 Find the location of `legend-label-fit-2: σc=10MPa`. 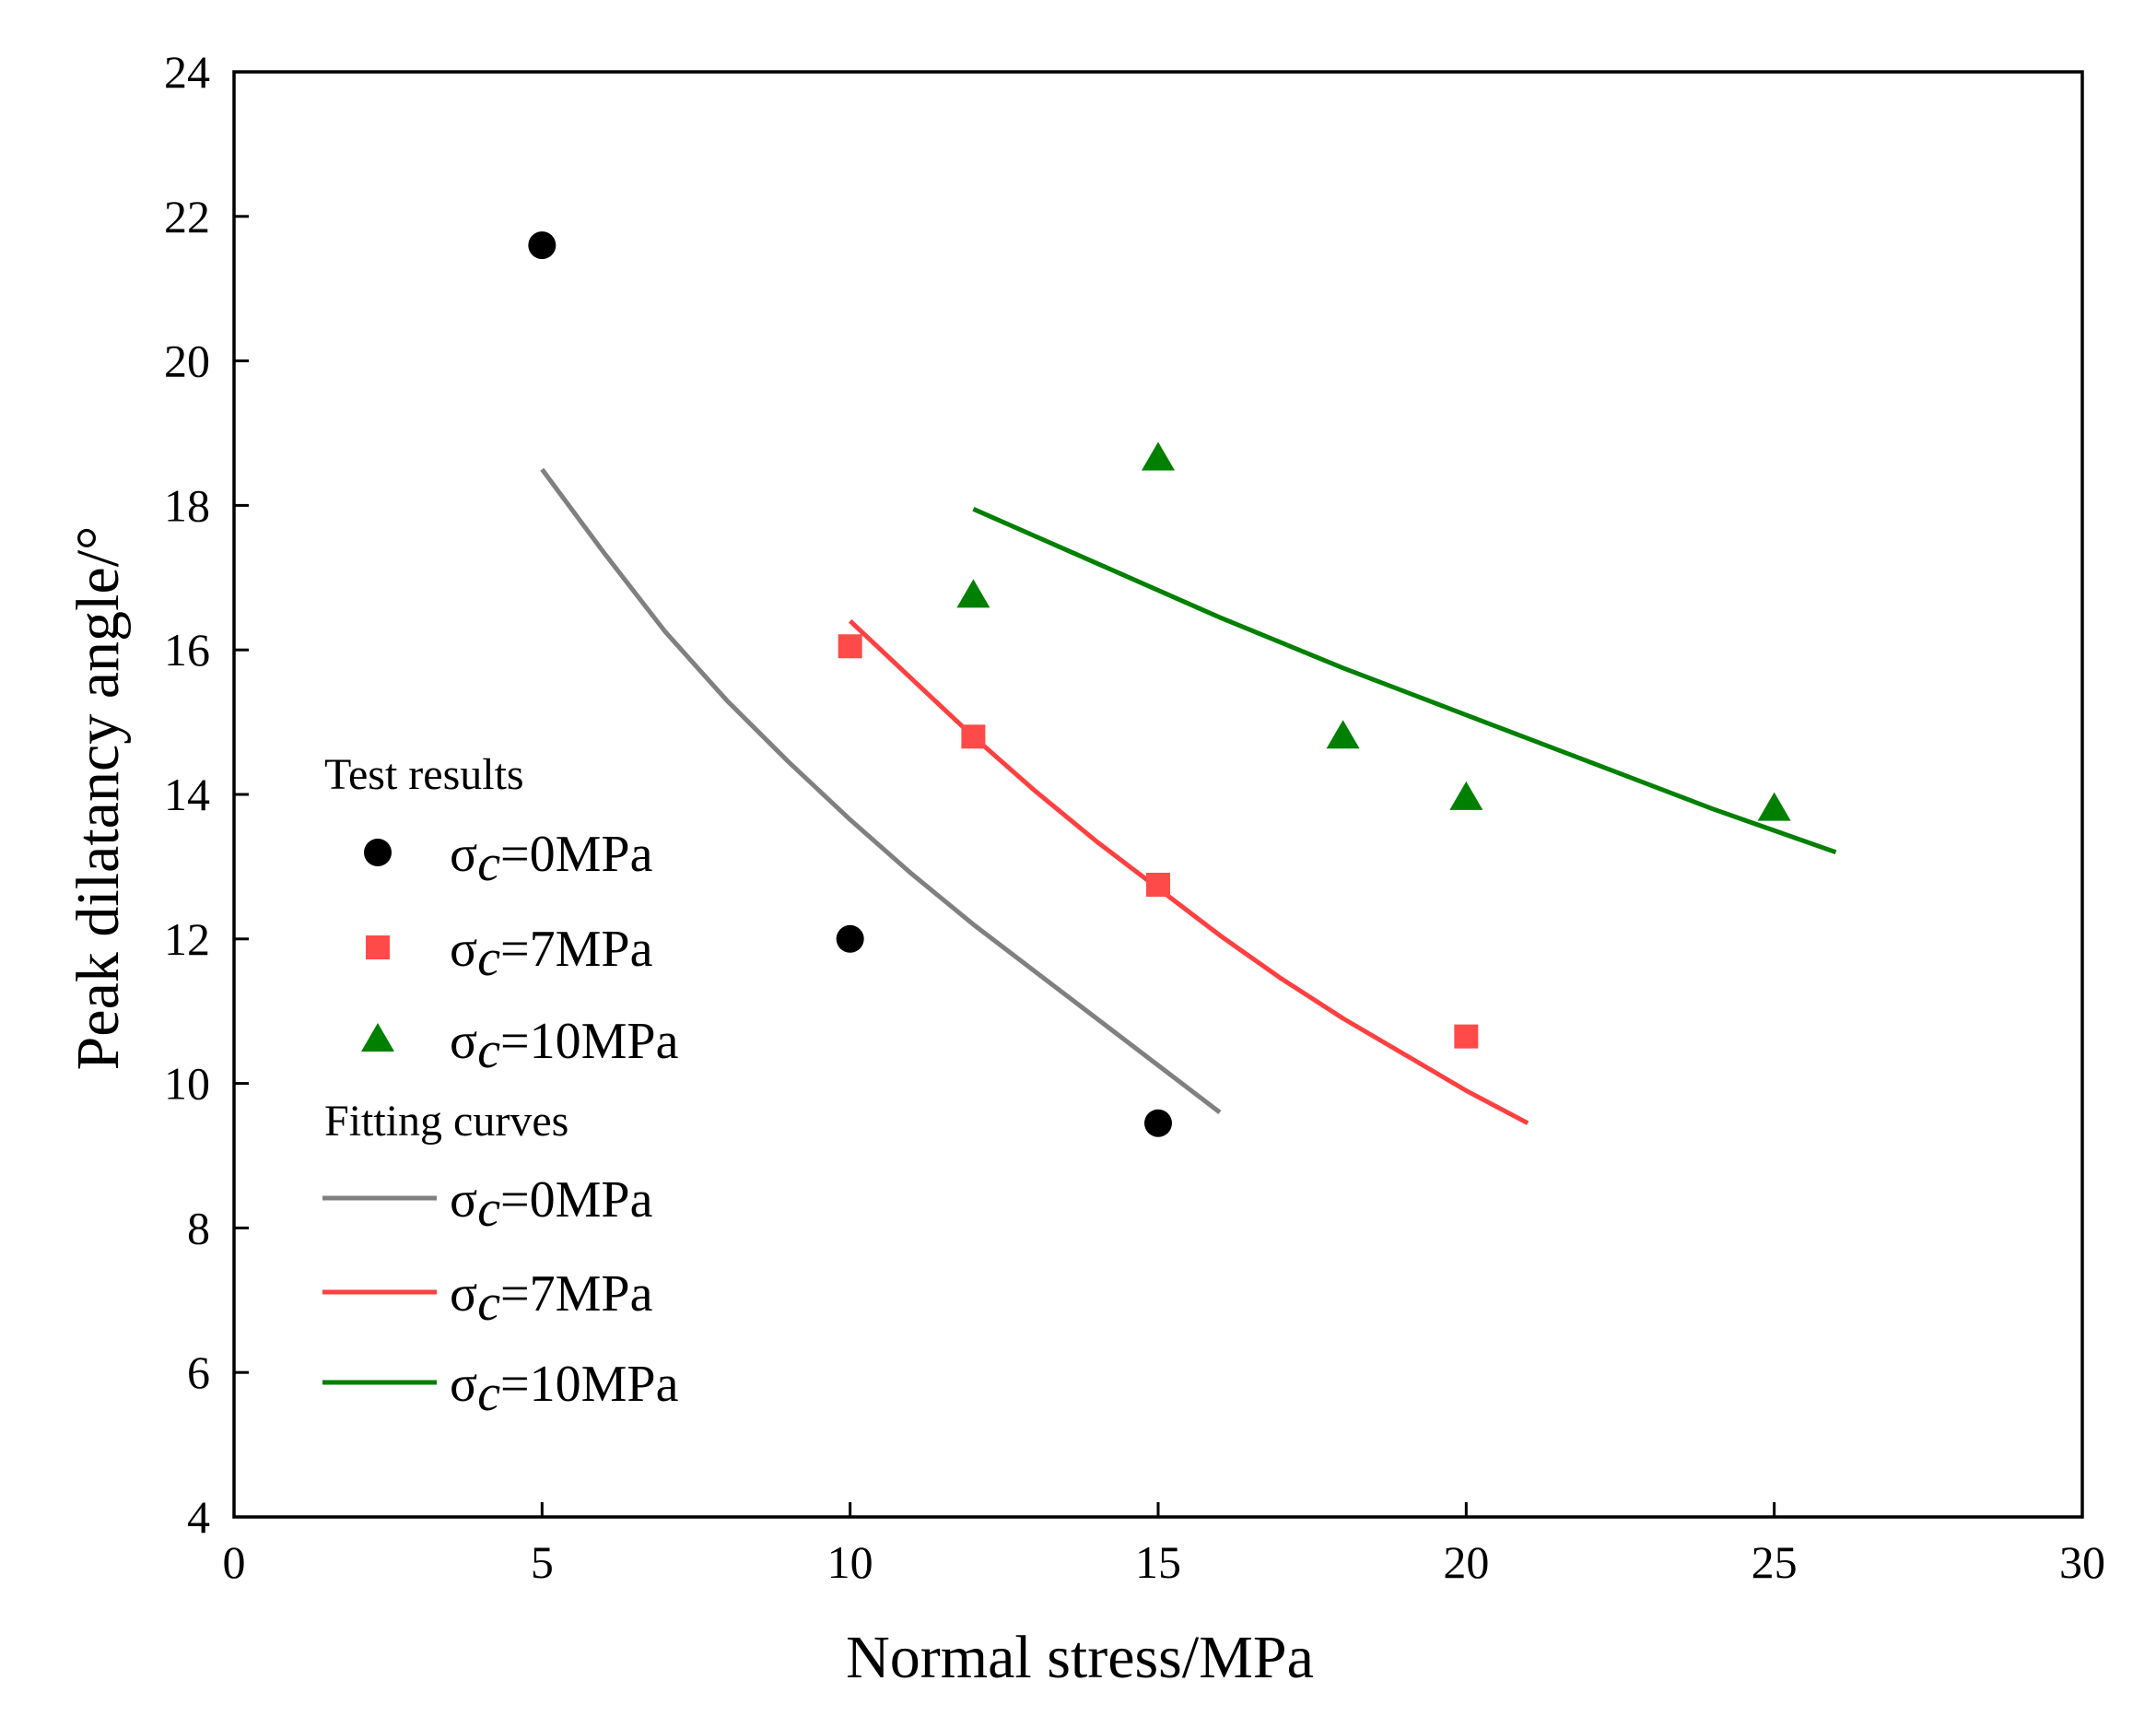

legend-label-fit-2: σc=10MPa is located at coordinates (564, 1389).